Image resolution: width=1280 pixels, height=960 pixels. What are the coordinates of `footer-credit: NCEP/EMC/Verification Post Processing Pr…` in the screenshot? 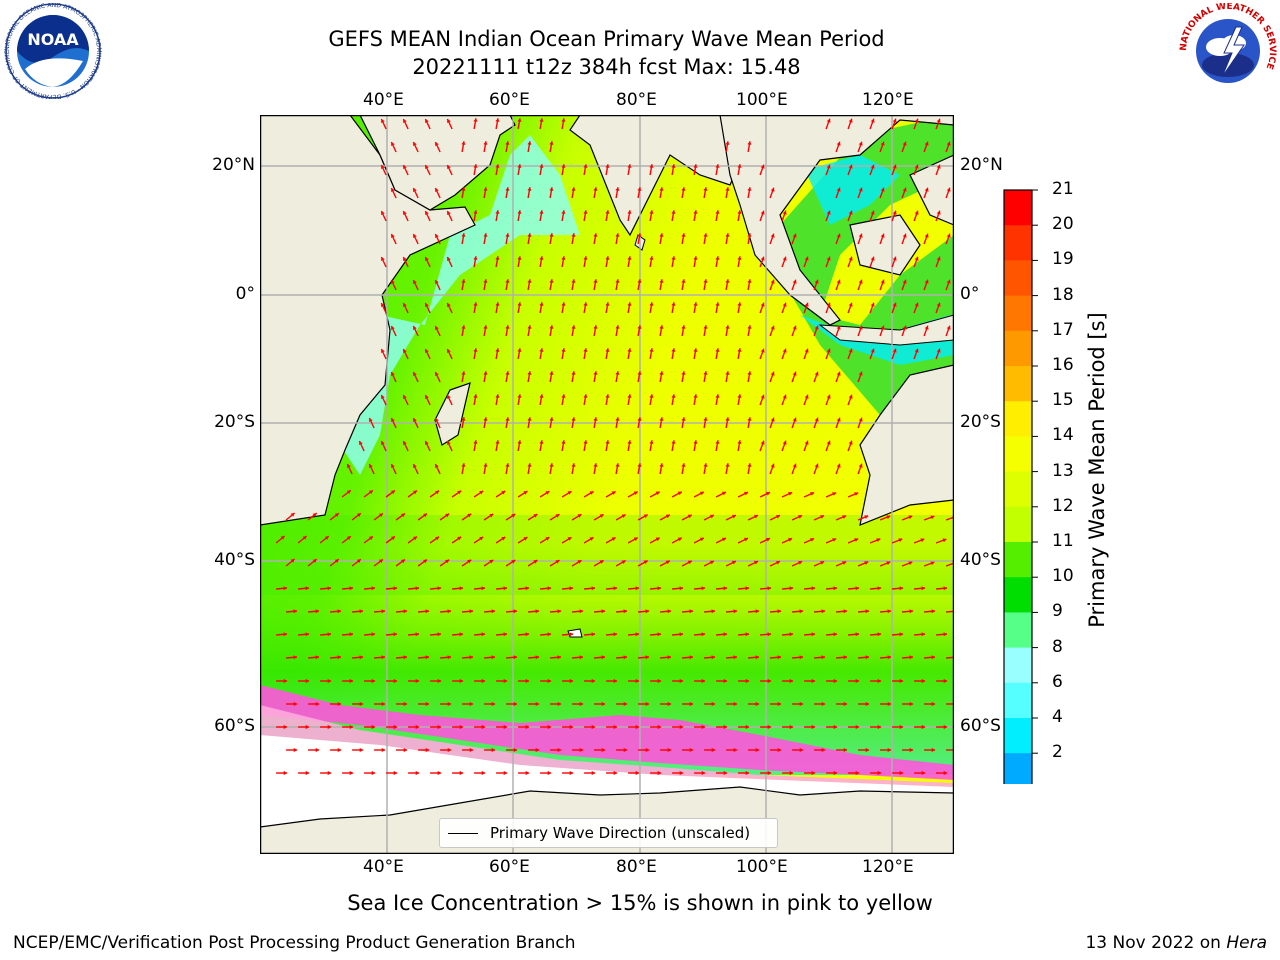 It's located at (294, 943).